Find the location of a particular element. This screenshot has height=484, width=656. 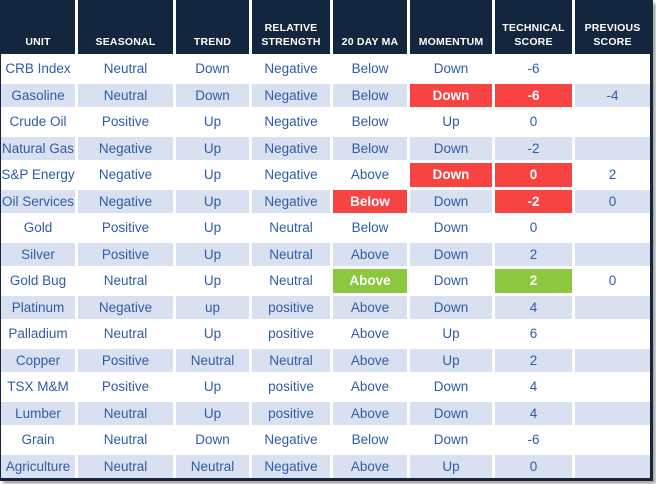

cell-trend-row-3: Up is located at coordinates (212, 148).